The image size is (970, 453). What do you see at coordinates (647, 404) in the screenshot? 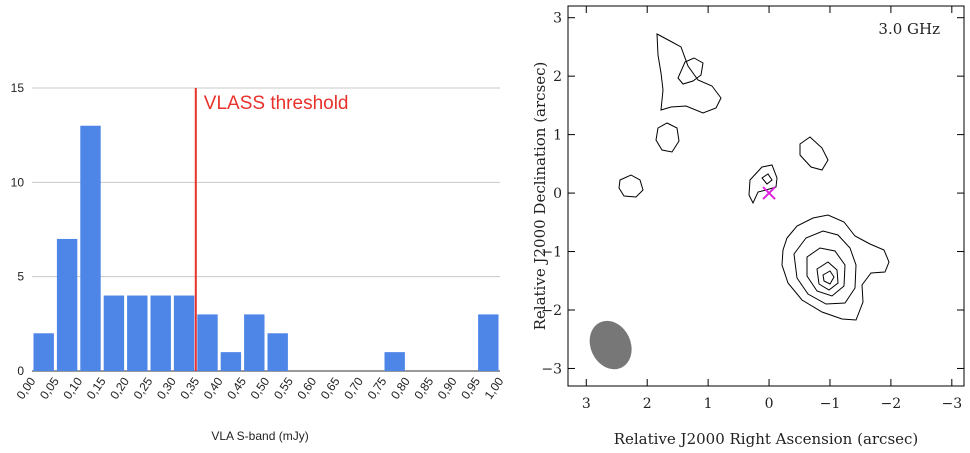
I see `contour-x-tick-label: 2` at bounding box center [647, 404].